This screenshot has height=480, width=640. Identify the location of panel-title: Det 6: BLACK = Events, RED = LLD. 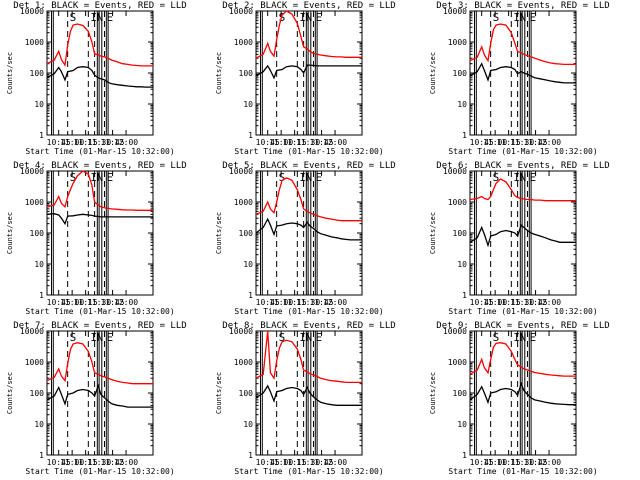
(522, 166).